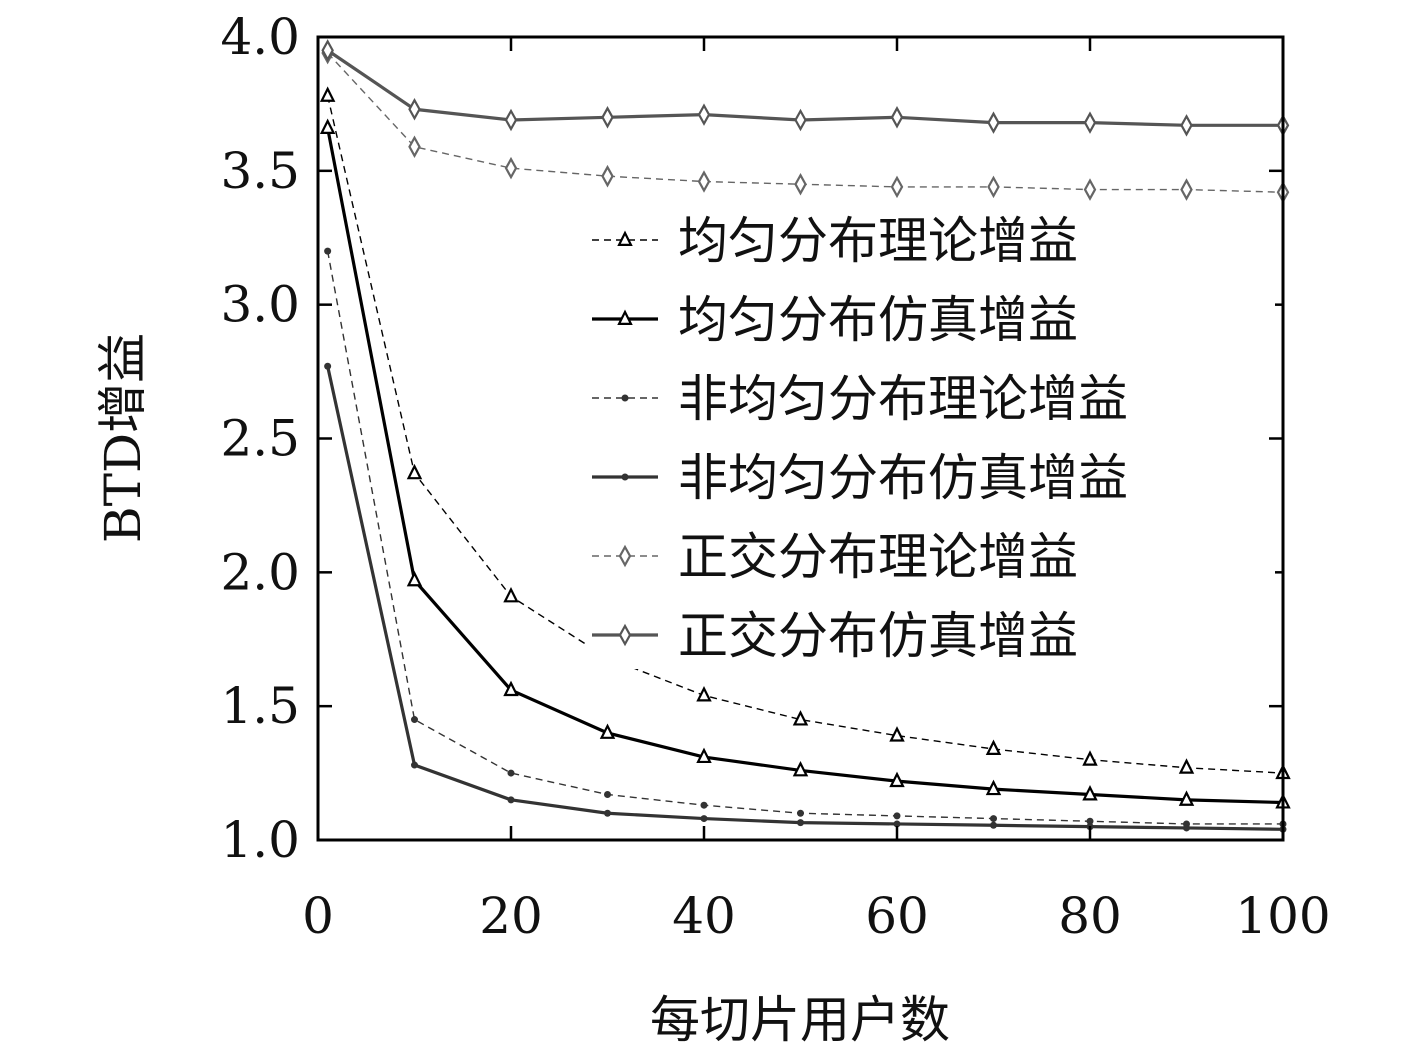 The width and height of the screenshot is (1417, 1063). I want to click on legend-item: 正交分布理论增益, so click(930, 555).